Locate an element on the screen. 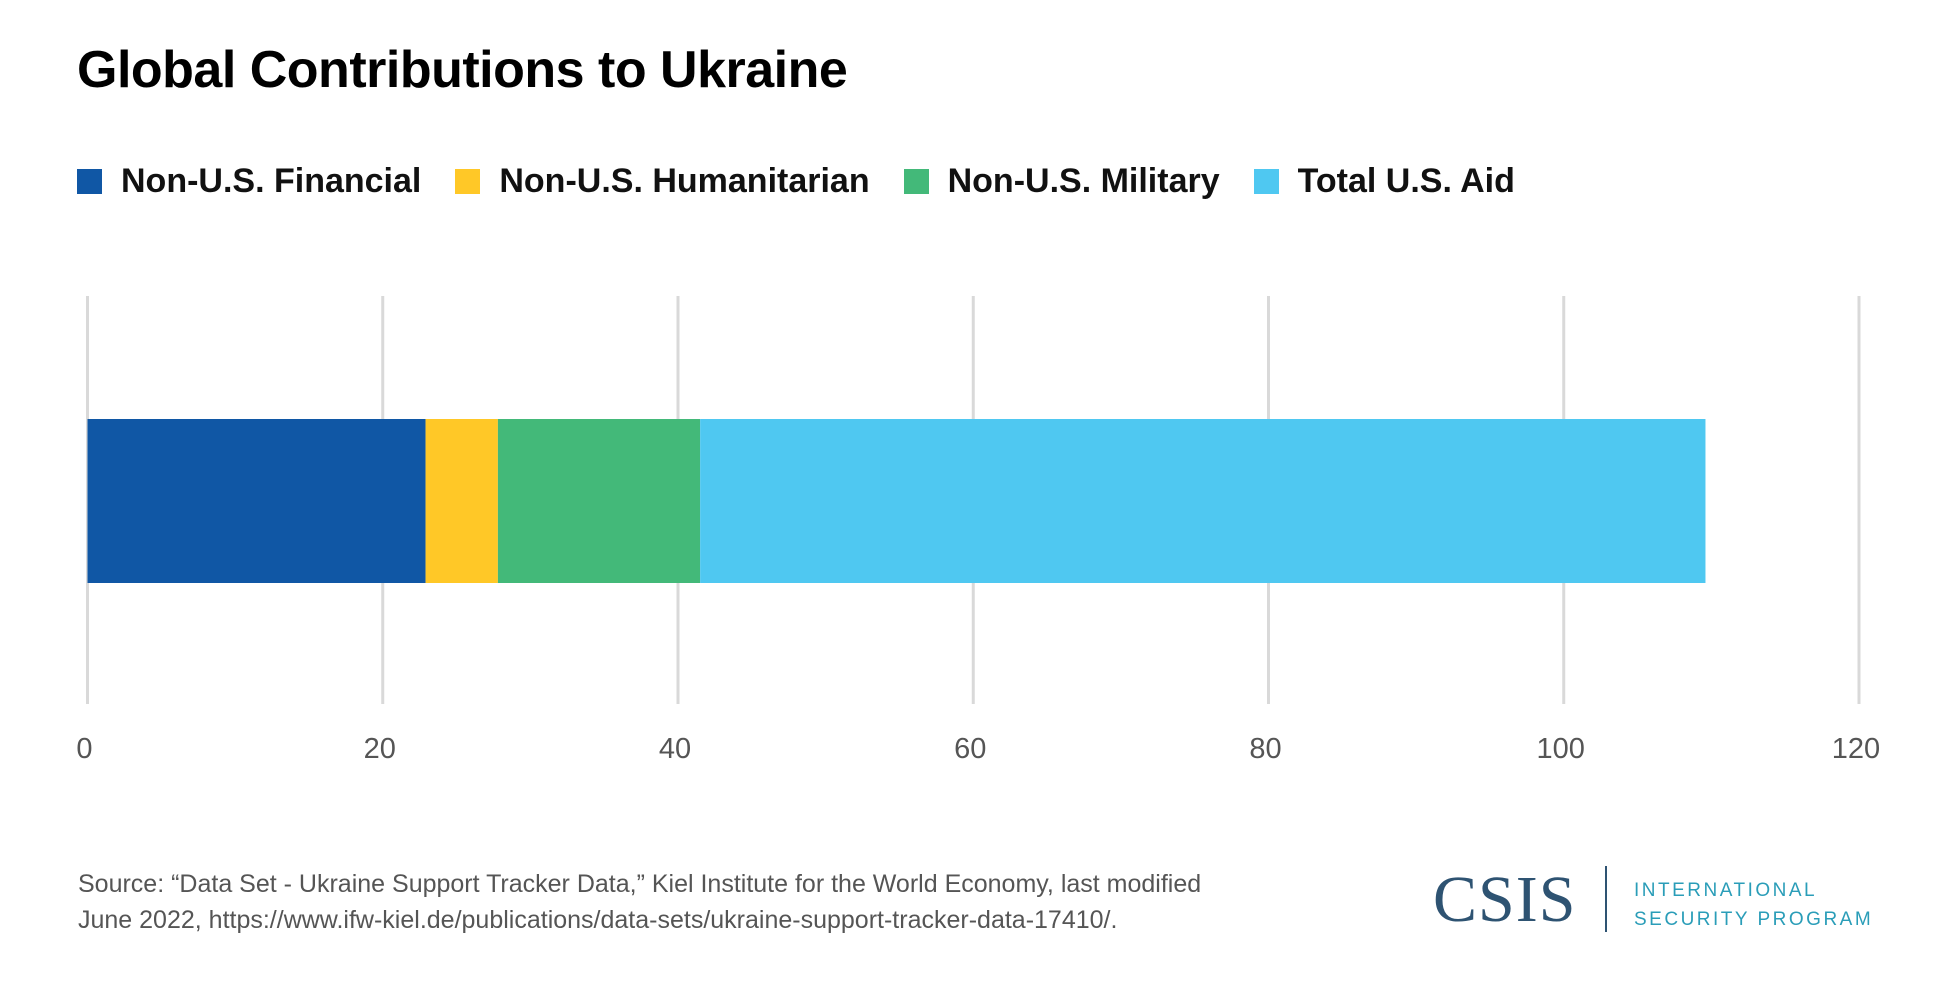 The image size is (1950, 989). legend-item-us-aid: Total U.S. Aid is located at coordinates (1384, 181).